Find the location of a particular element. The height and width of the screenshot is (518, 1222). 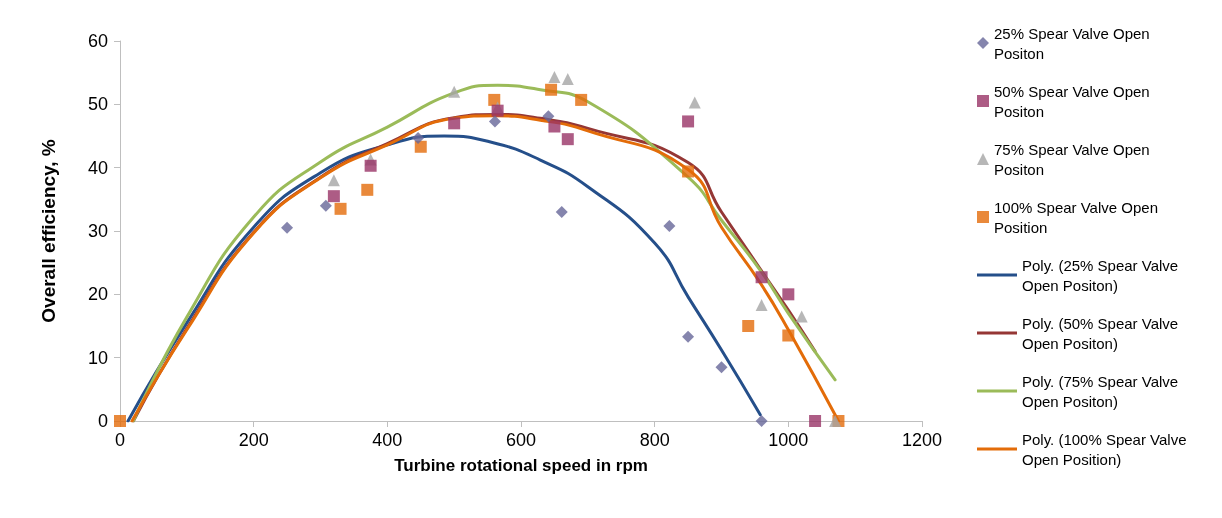

legend-label: Poly. (25% Spear Valve Open Positon) is located at coordinates (1102, 275).